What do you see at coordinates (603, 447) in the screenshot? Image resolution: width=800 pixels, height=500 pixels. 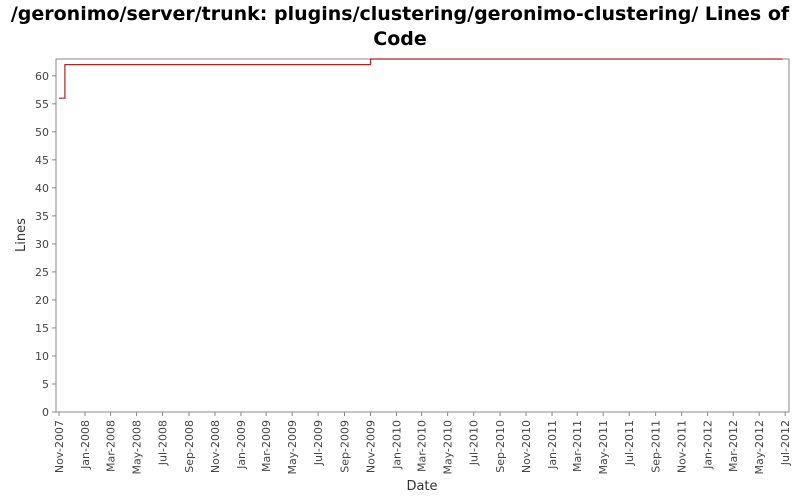 I see `x-tick-label: May-2011` at bounding box center [603, 447].